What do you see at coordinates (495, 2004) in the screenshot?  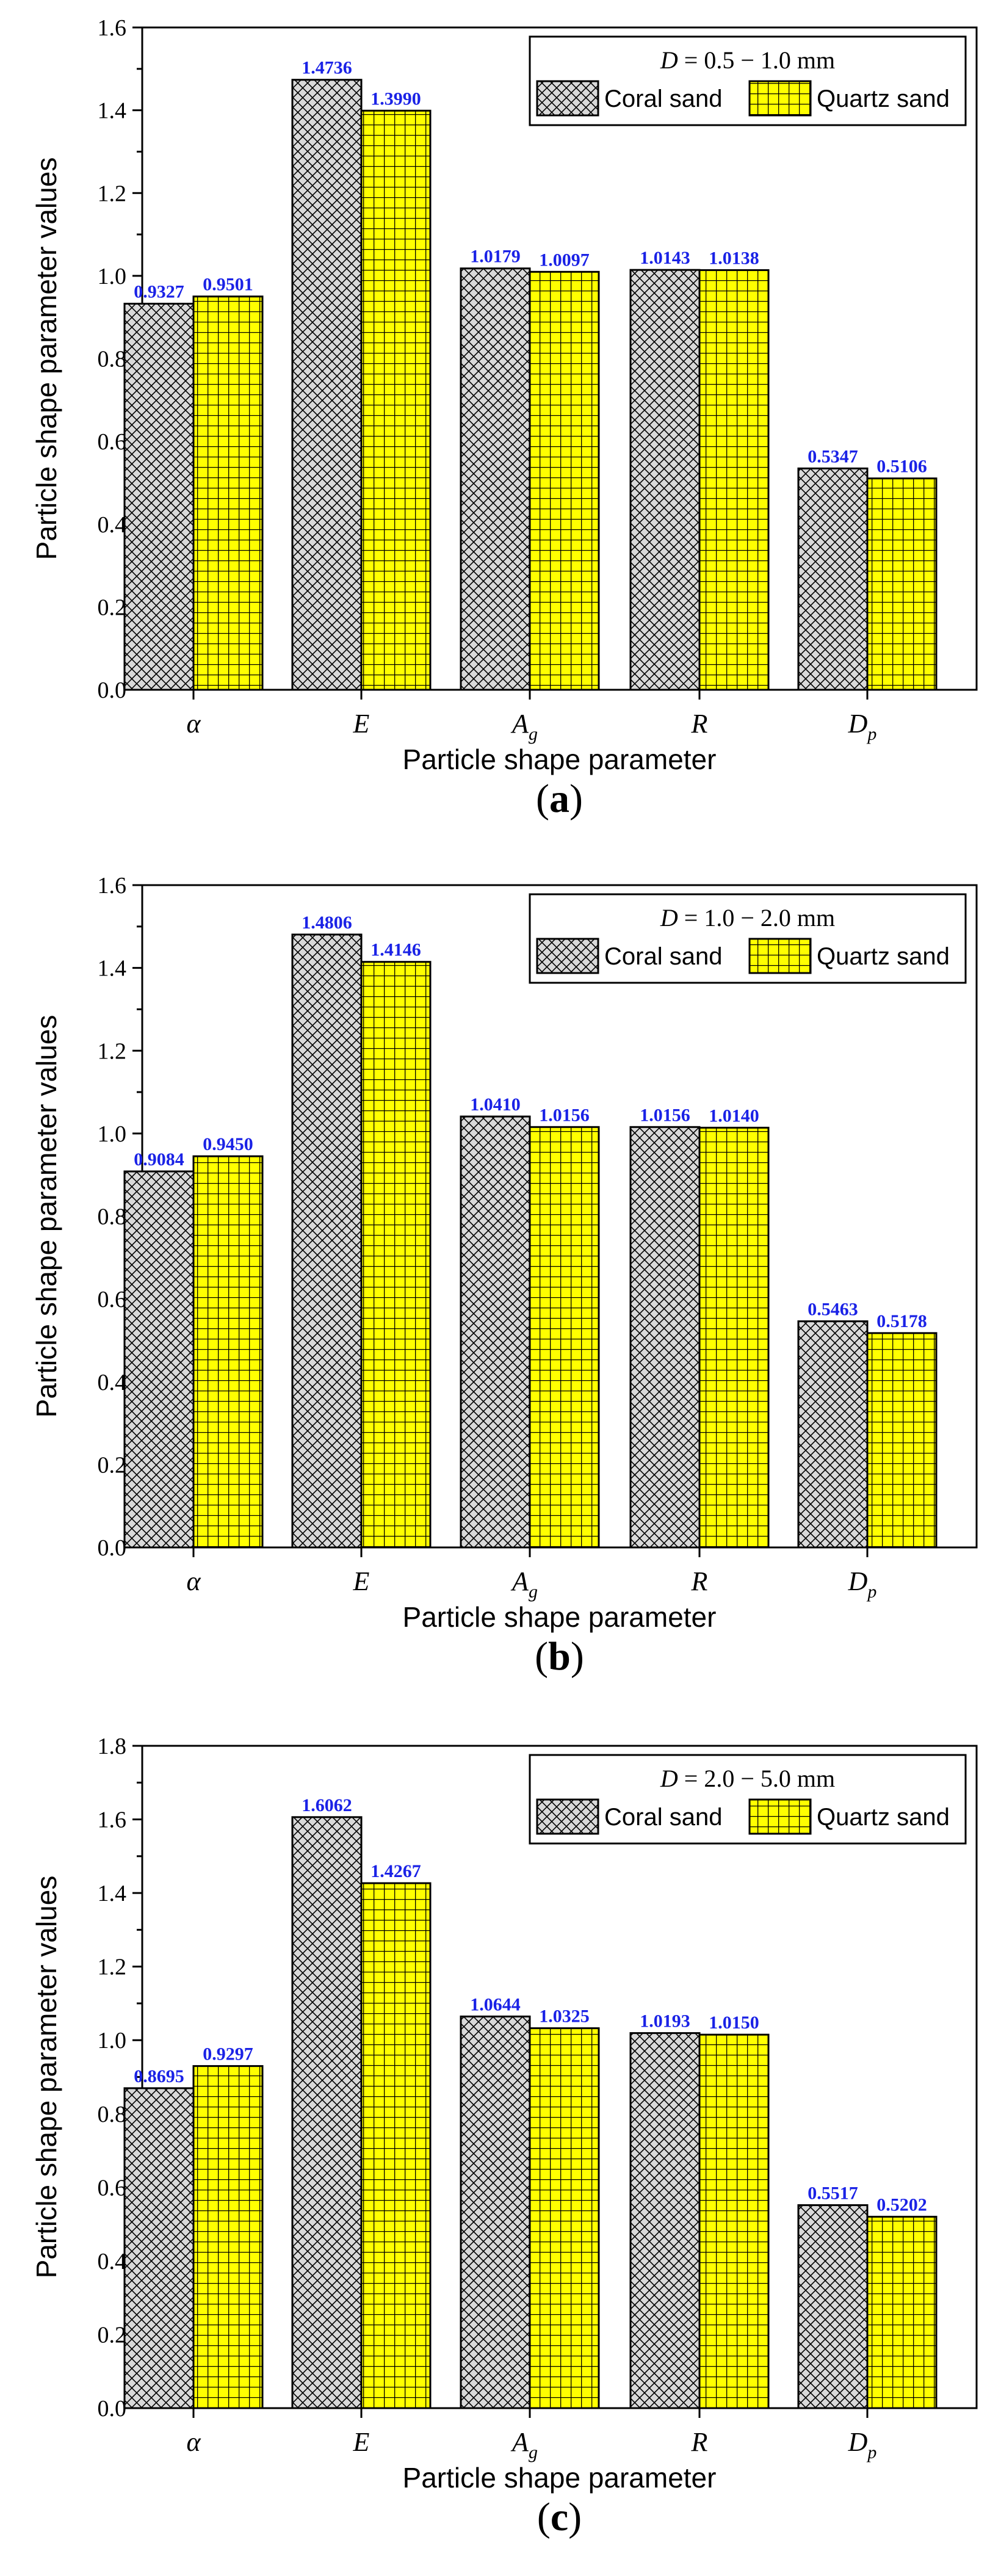 I see `data-label: 1.0644` at bounding box center [495, 2004].